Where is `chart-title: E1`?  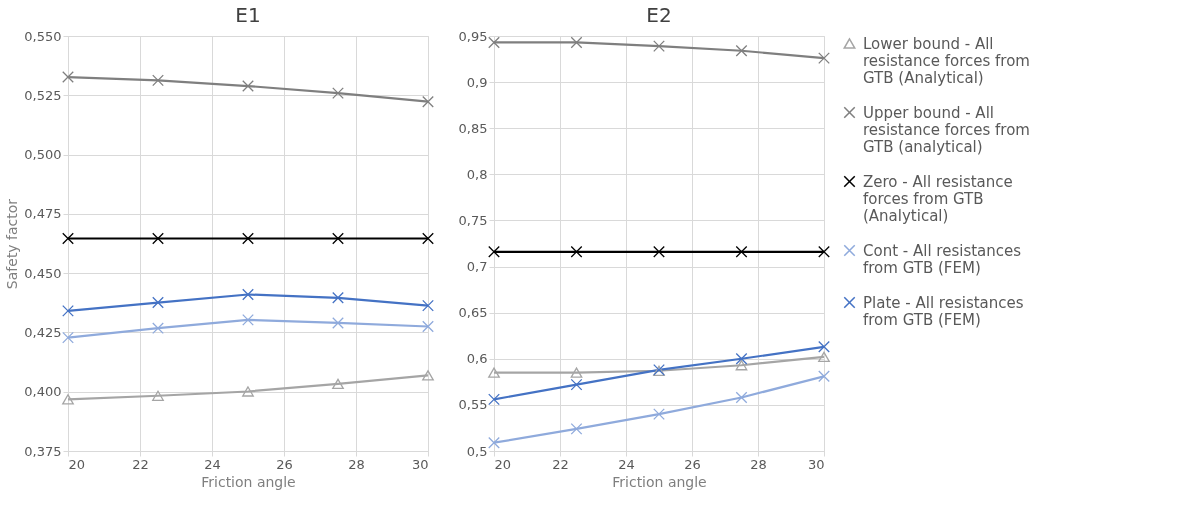 chart-title: E1 is located at coordinates (248, 15).